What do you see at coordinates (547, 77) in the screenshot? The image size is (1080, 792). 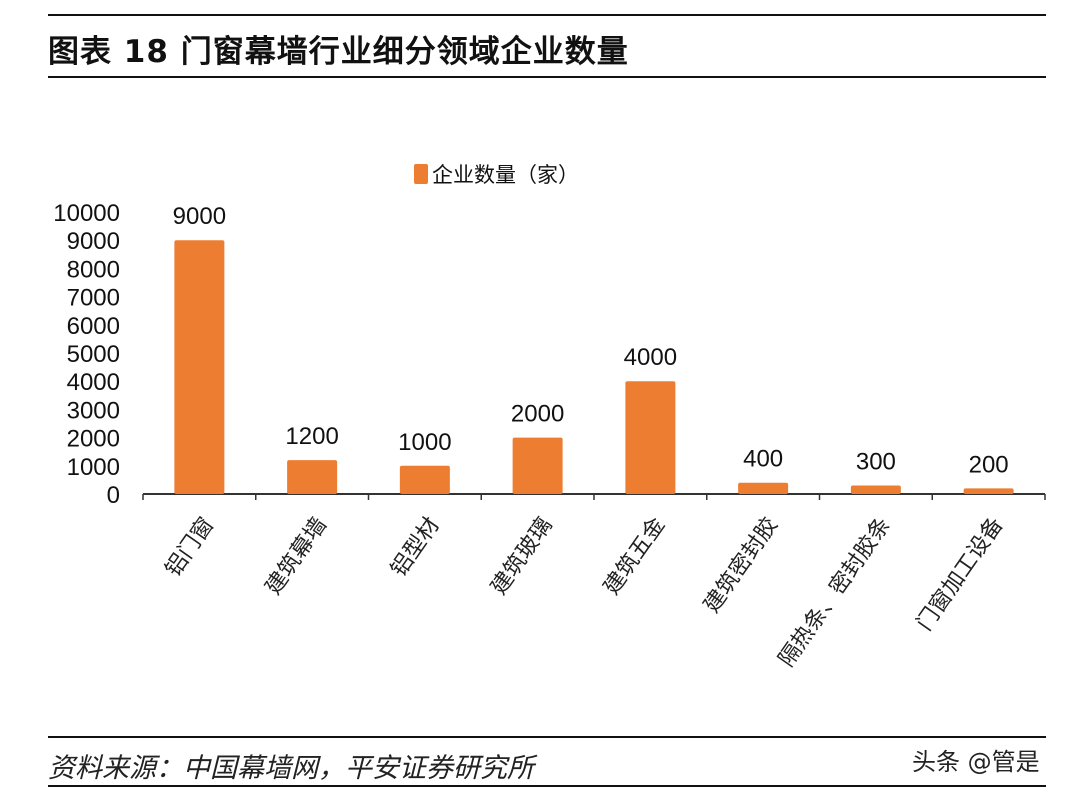 I see `title-rule` at bounding box center [547, 77].